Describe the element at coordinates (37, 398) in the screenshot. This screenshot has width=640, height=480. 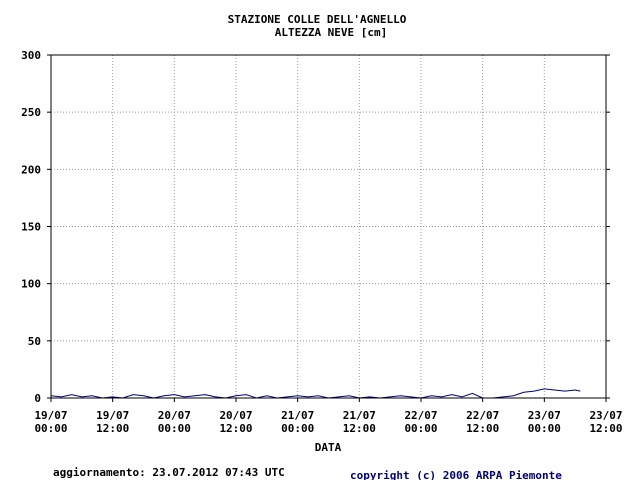
I see `y-tick-label: 0` at that location.